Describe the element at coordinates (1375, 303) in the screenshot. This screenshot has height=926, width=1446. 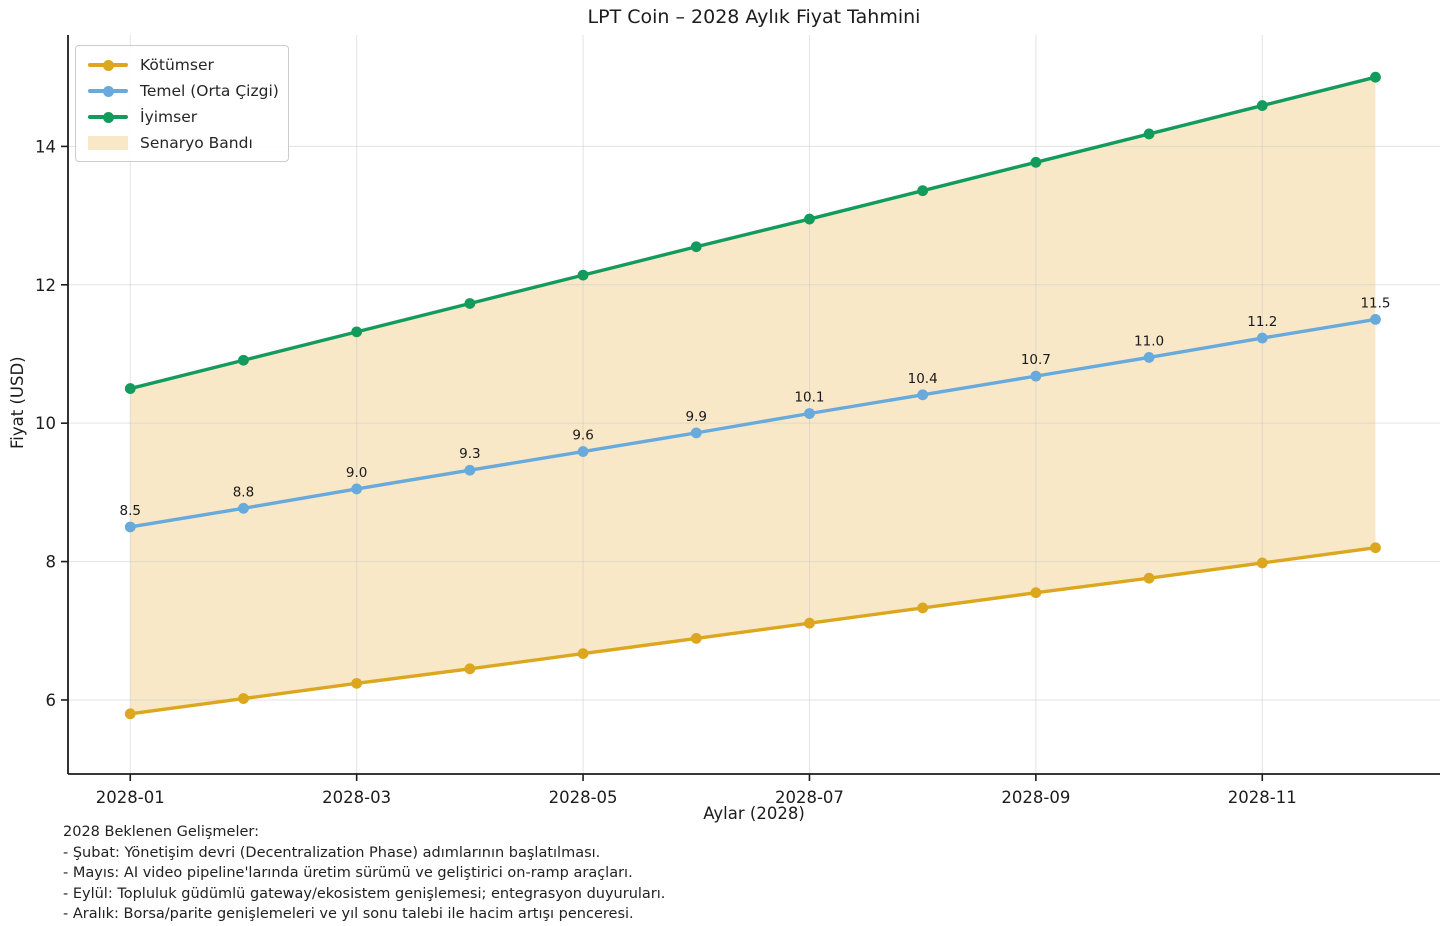
I see `data-label: 11.5` at that location.